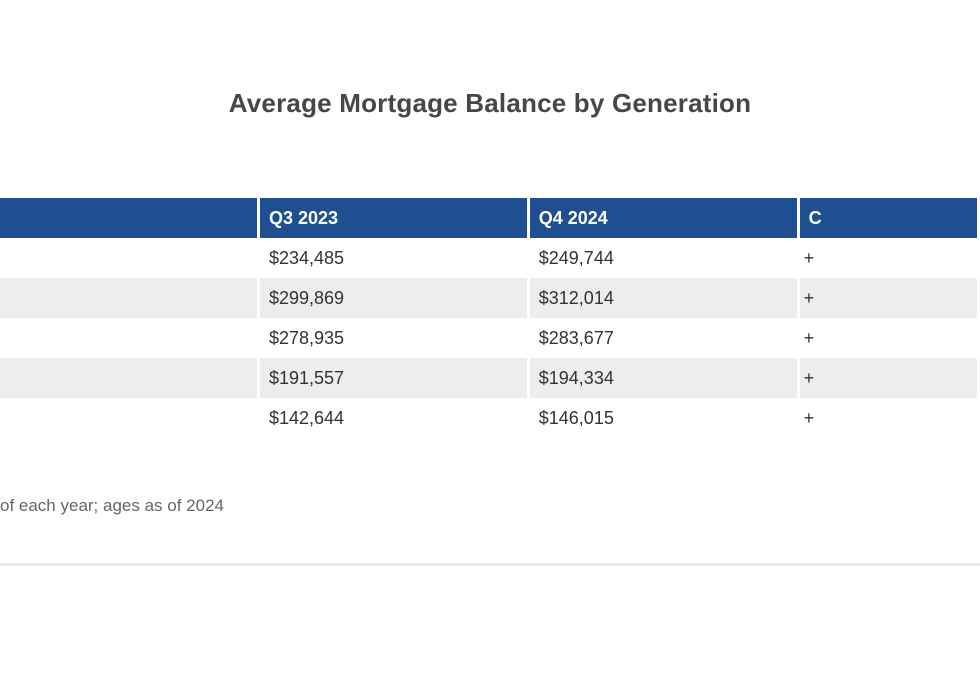 This screenshot has height=699, width=980. What do you see at coordinates (663, 258) in the screenshot?
I see `q4-2024-value-cell: $249,744` at bounding box center [663, 258].